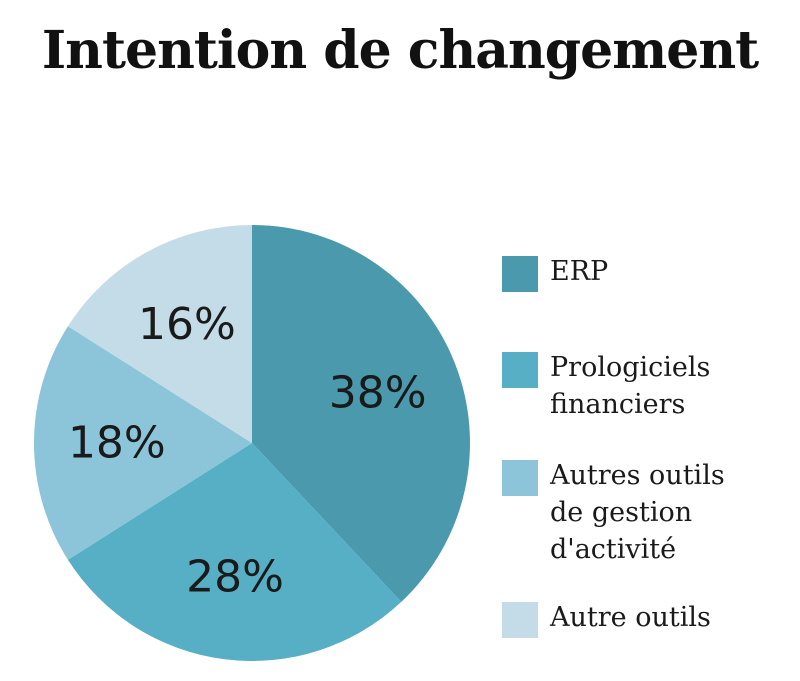  Describe the element at coordinates (630, 617) in the screenshot. I see `legend-label-3: Autre outils` at that location.